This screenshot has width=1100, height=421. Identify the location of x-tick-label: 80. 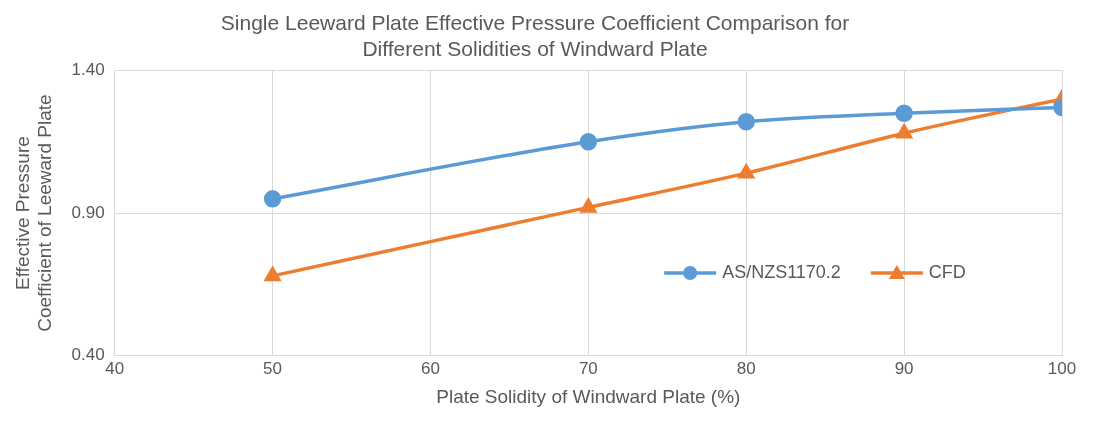
(746, 368).